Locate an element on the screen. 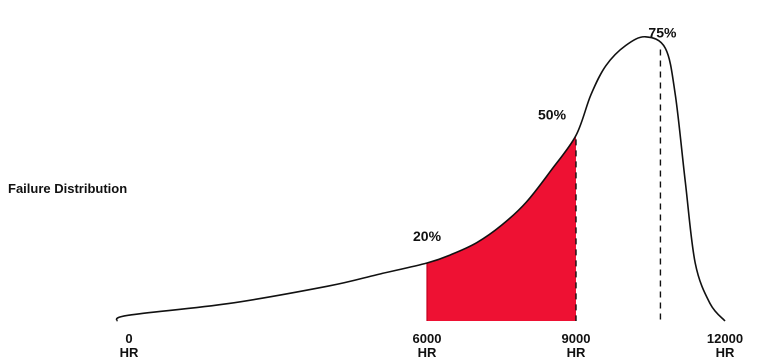 This screenshot has width=759, height=362. percent-annotation-2: 50% is located at coordinates (552, 114).